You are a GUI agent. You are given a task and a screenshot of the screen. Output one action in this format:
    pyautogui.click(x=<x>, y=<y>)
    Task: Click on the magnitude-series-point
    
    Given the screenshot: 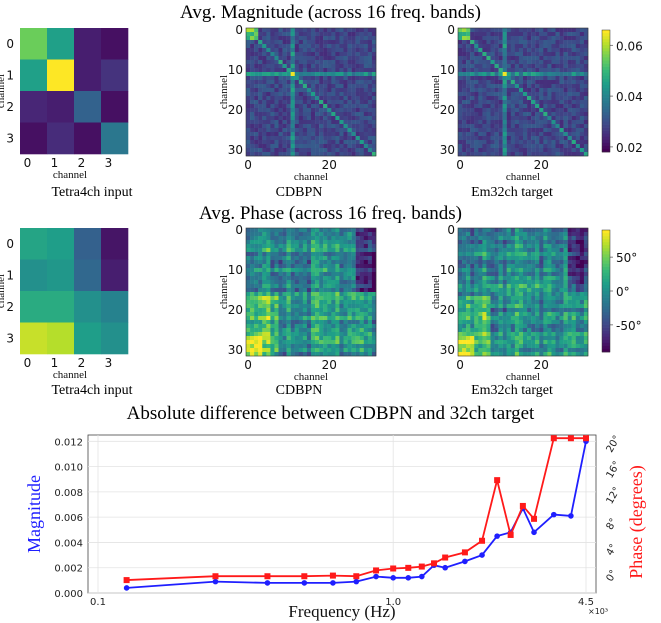 What is the action you would take?
    pyautogui.click(x=267, y=583)
    